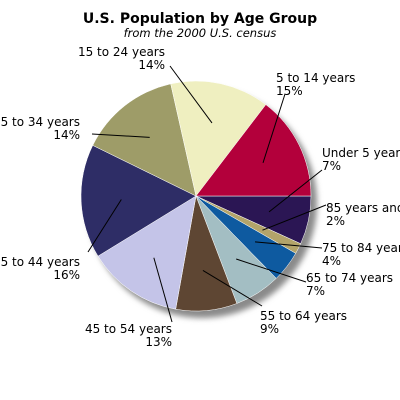 Image resolution: width=400 pixels, height=400 pixels. Describe the element at coordinates (361, 248) in the screenshot. I see `slice-category-label: 75 to 84 years` at that location.